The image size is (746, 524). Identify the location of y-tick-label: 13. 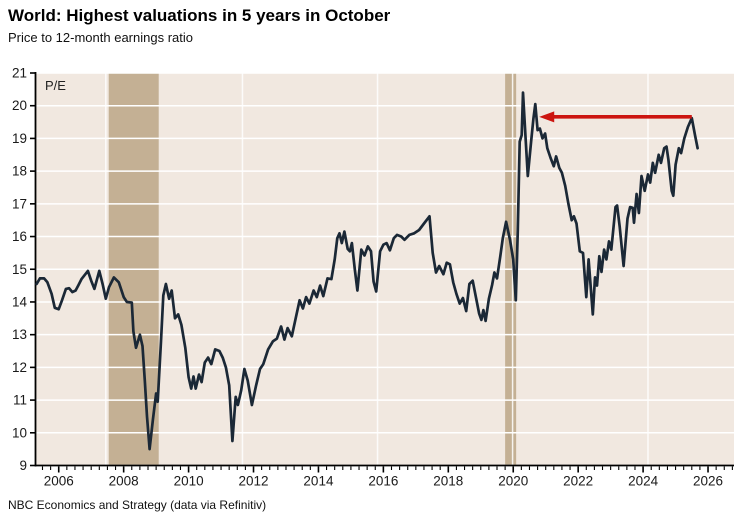
(19, 334).